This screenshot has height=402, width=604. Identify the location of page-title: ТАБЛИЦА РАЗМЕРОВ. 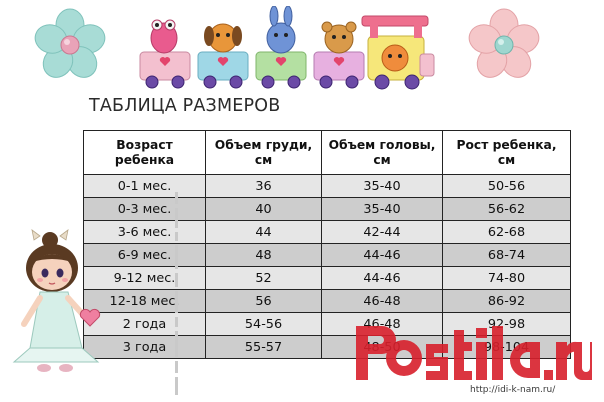
(185, 106).